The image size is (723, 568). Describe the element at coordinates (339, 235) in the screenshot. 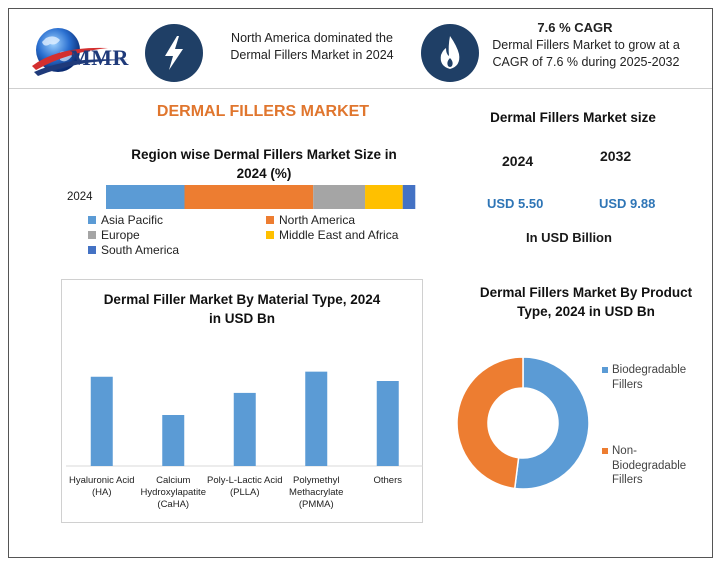

I see `legend-label: Middle East and Africa` at that location.